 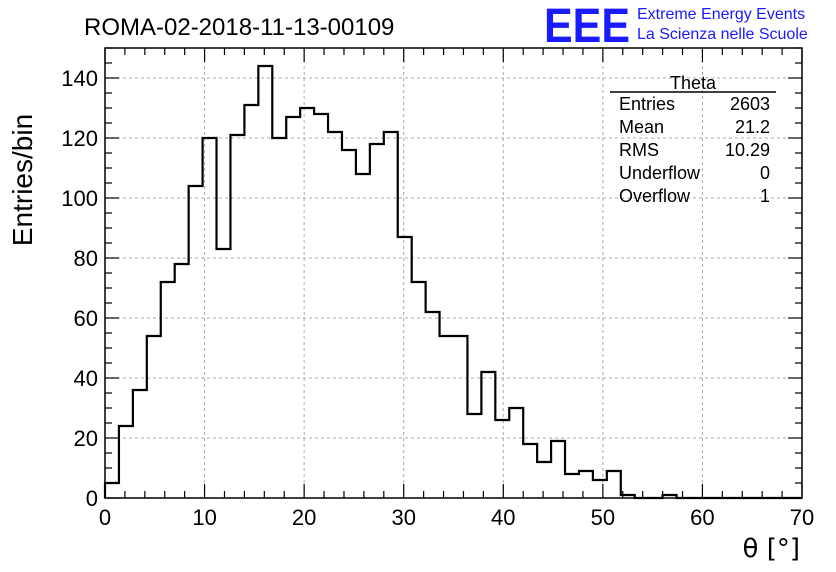 What do you see at coordinates (92, 498) in the screenshot?
I see `y-tick-label: 0` at bounding box center [92, 498].